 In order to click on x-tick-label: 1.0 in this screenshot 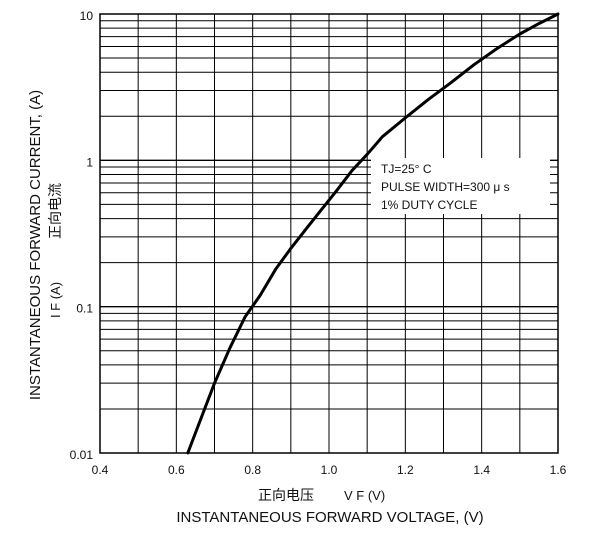, I will do `click(329, 470)`.